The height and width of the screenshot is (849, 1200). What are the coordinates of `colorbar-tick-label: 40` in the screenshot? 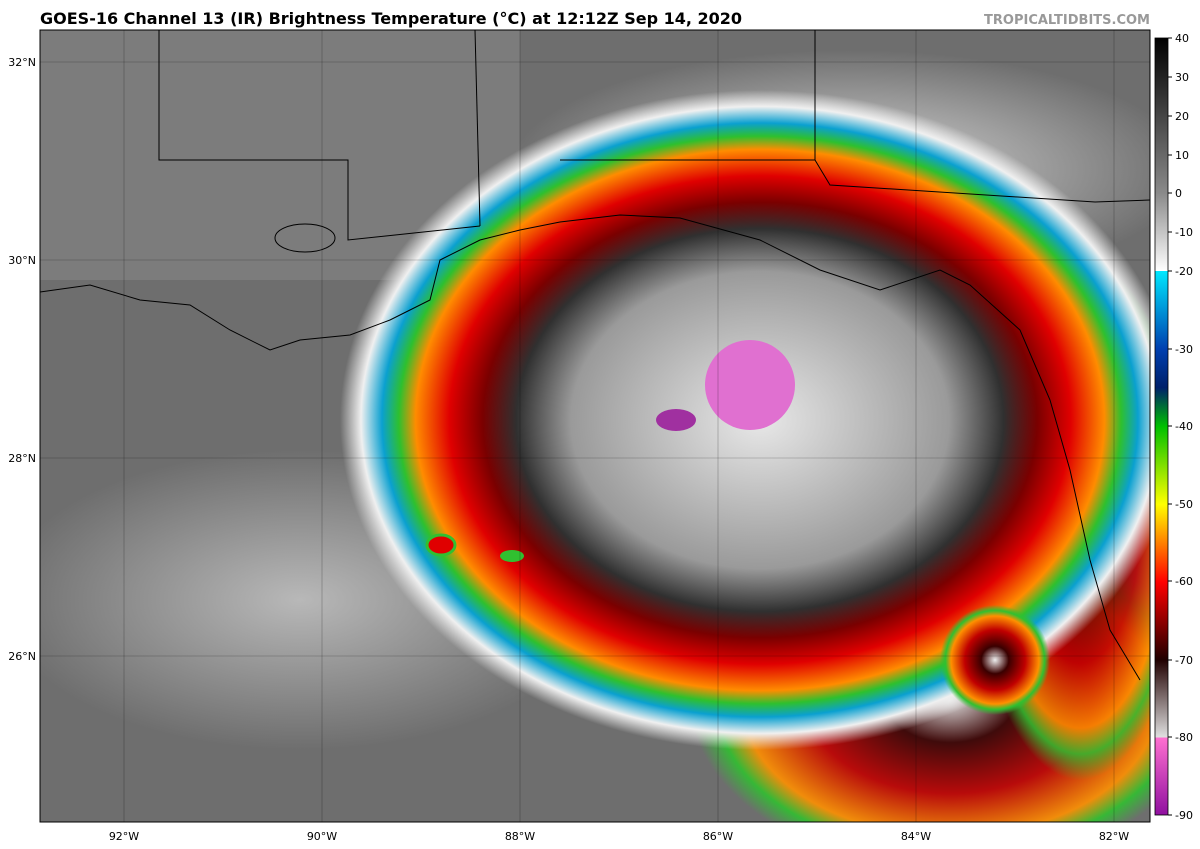 It's located at (1182, 38).